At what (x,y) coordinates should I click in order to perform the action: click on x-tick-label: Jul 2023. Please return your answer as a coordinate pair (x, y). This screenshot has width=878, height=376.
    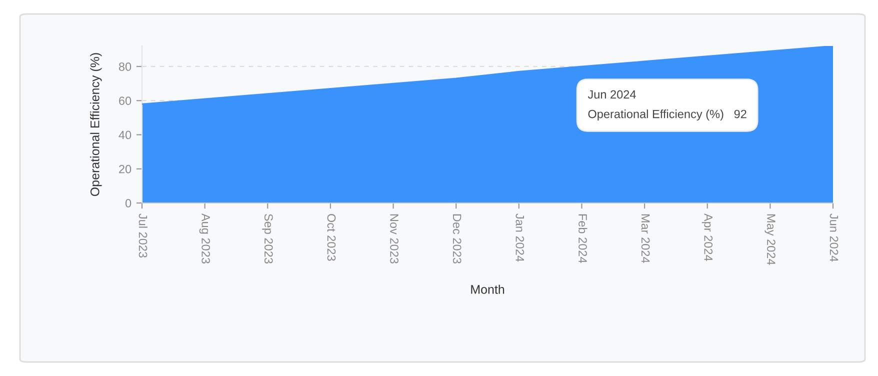
    Looking at the image, I should click on (143, 236).